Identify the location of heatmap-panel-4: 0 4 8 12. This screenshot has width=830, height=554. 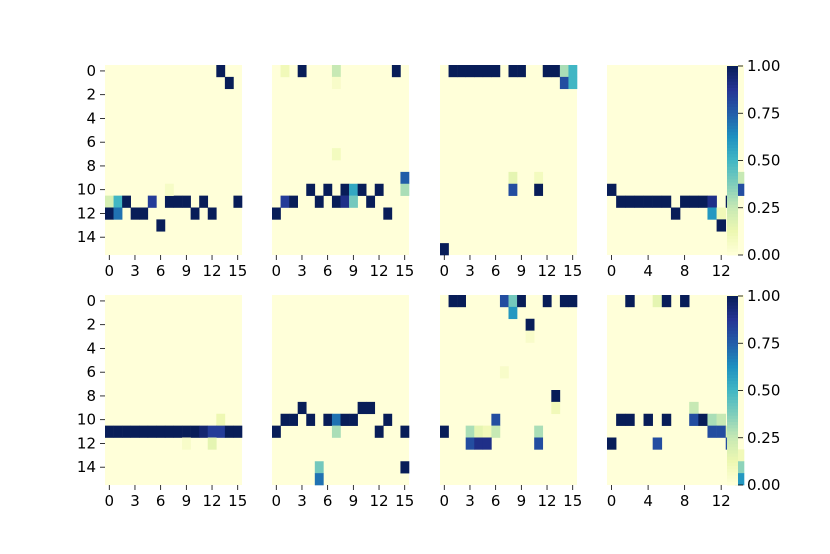
(676, 172).